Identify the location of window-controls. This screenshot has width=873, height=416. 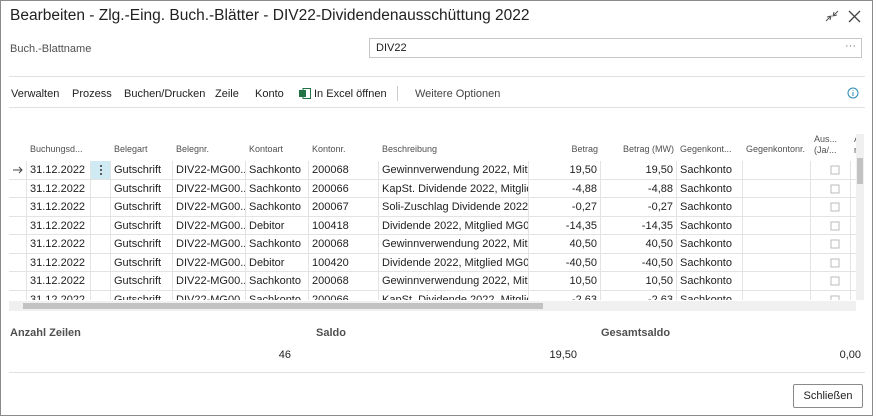
(845, 17).